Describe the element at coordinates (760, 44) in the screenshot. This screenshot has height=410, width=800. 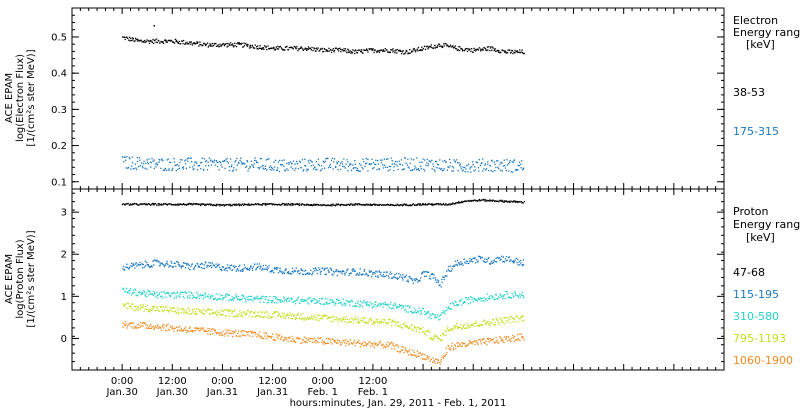
I see `electron-legend-unit: [keV]` at that location.